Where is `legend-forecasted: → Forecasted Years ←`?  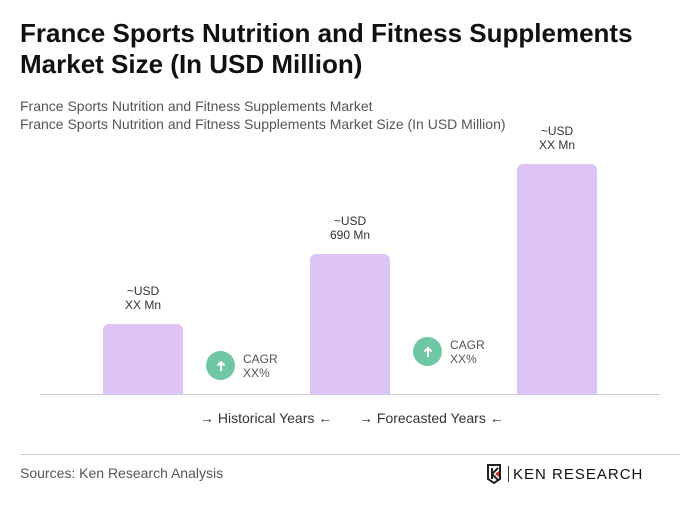 legend-forecasted: → Forecasted Years ← is located at coordinates (431, 418).